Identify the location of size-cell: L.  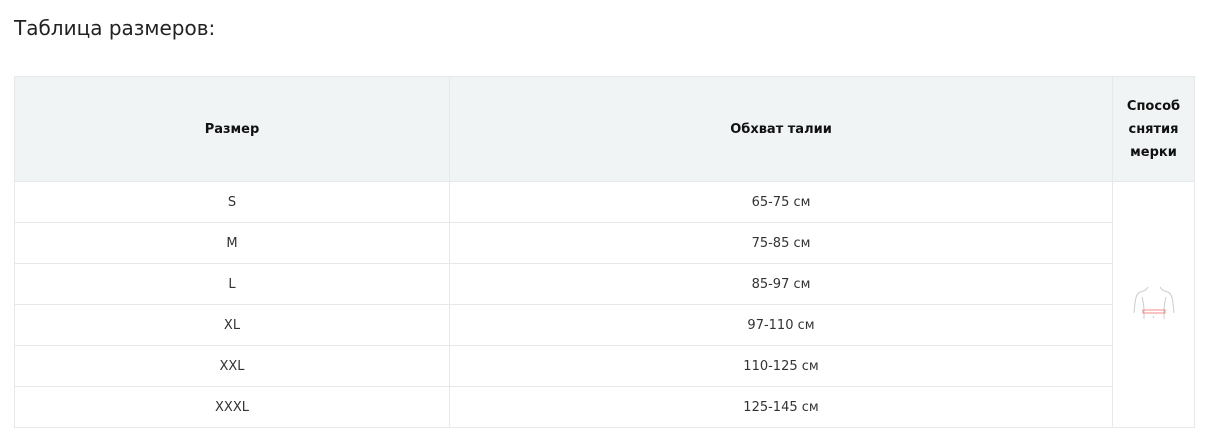
(232, 284).